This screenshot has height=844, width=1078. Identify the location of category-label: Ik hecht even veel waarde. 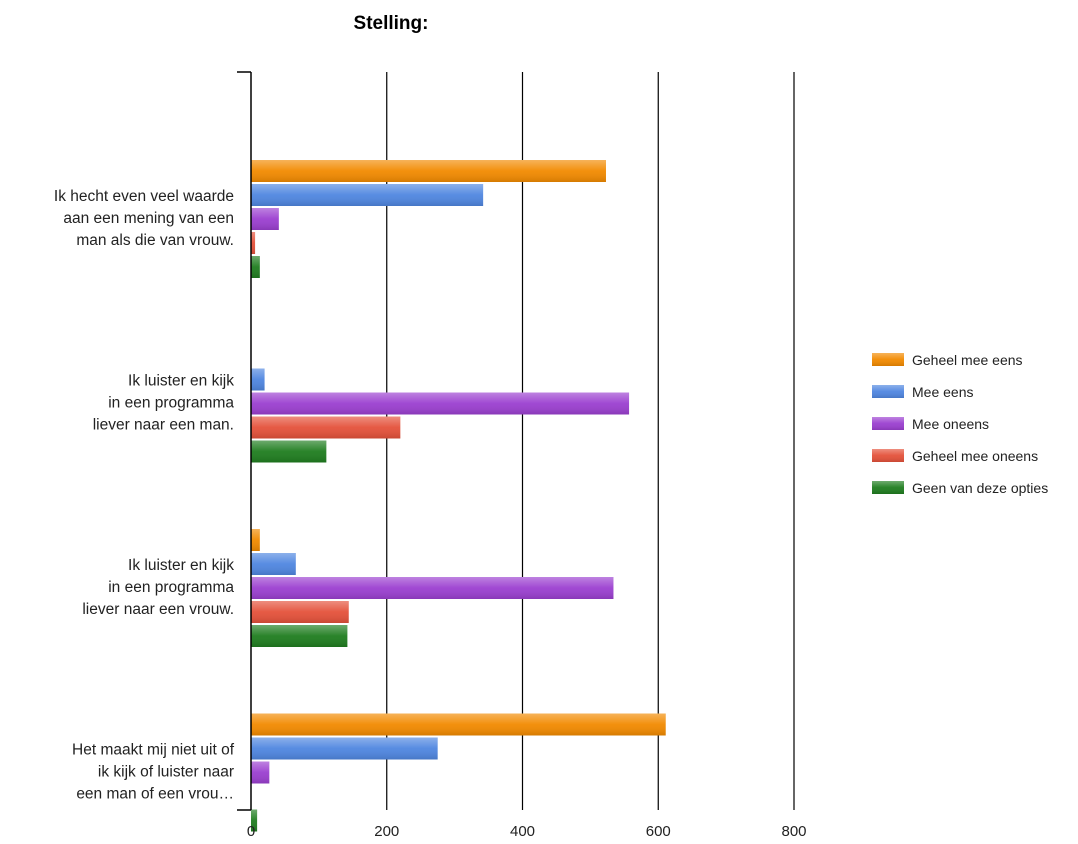
(144, 196).